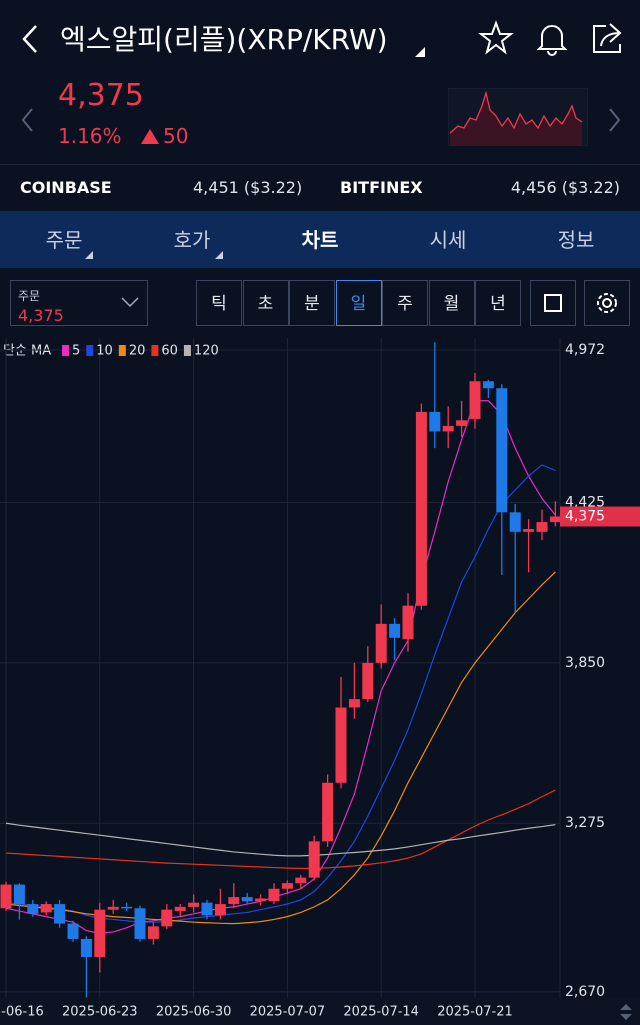 Image resolution: width=640 pixels, height=1025 pixels. I want to click on price: 4,375, so click(101, 95).